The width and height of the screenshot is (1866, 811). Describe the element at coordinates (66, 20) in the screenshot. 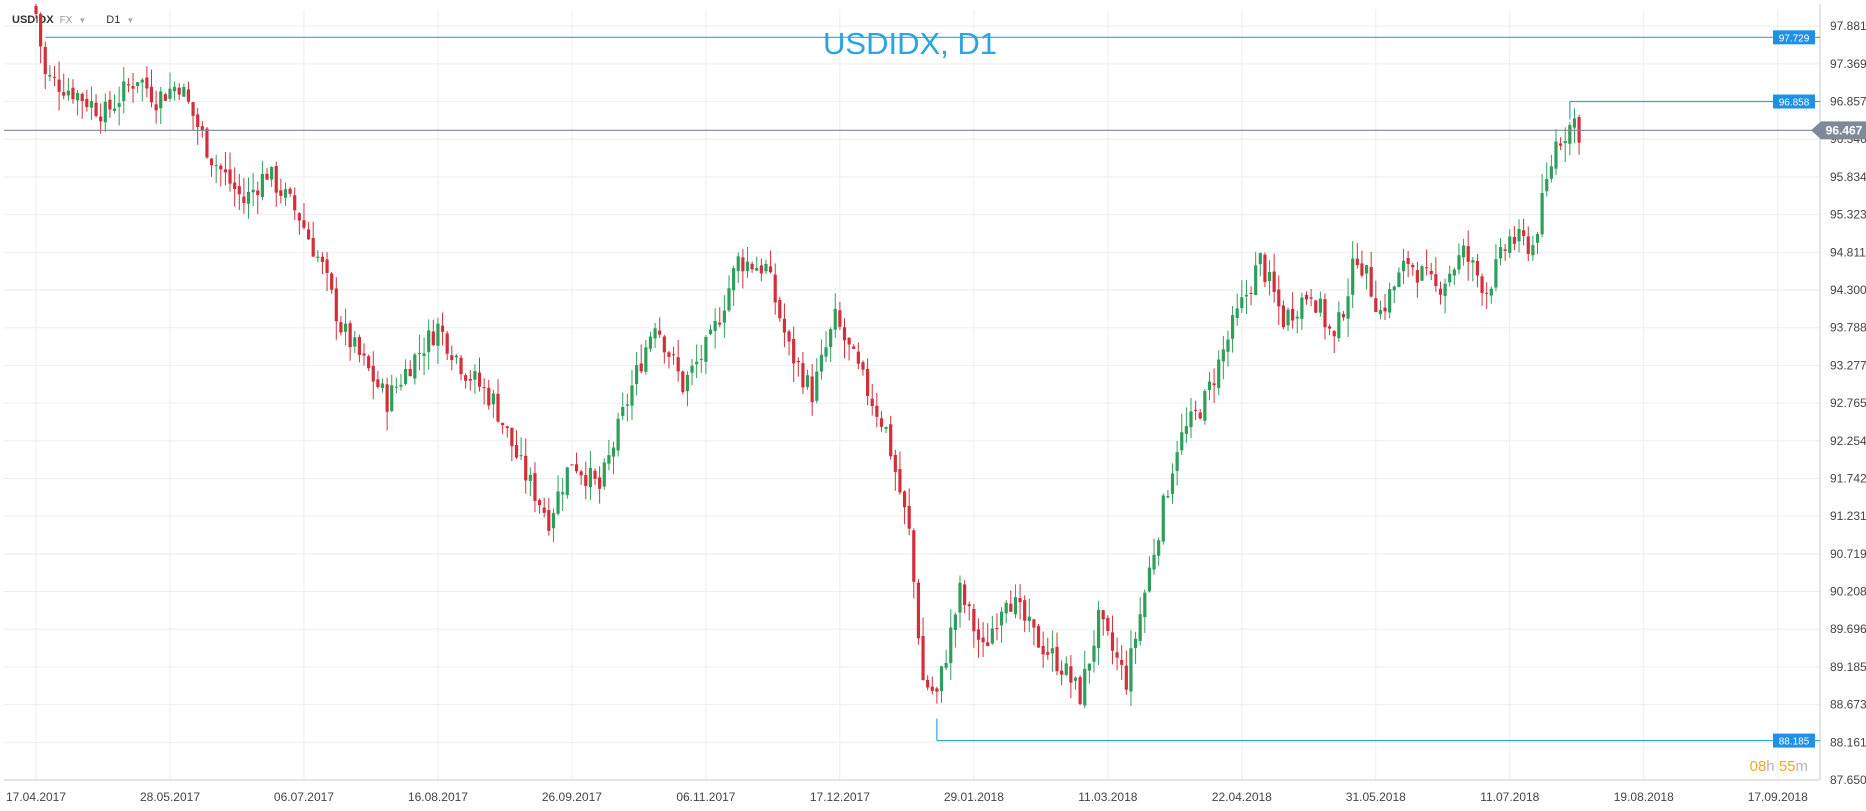

I see `instrument-type: FX` at that location.